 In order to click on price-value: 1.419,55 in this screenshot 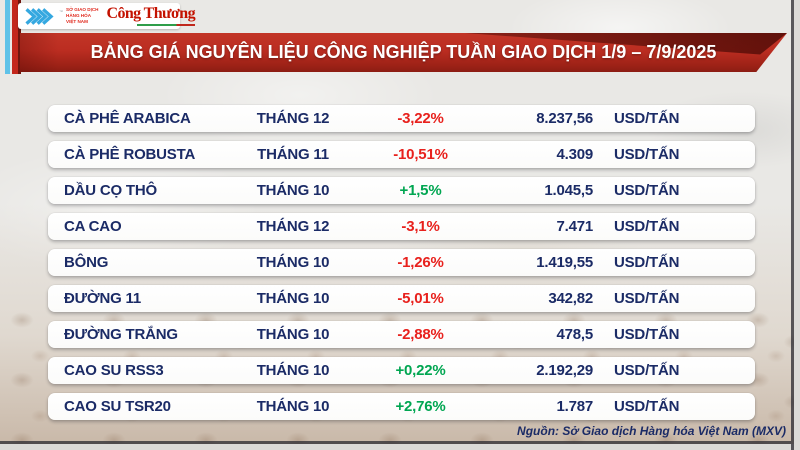, I will do `click(564, 262)`.